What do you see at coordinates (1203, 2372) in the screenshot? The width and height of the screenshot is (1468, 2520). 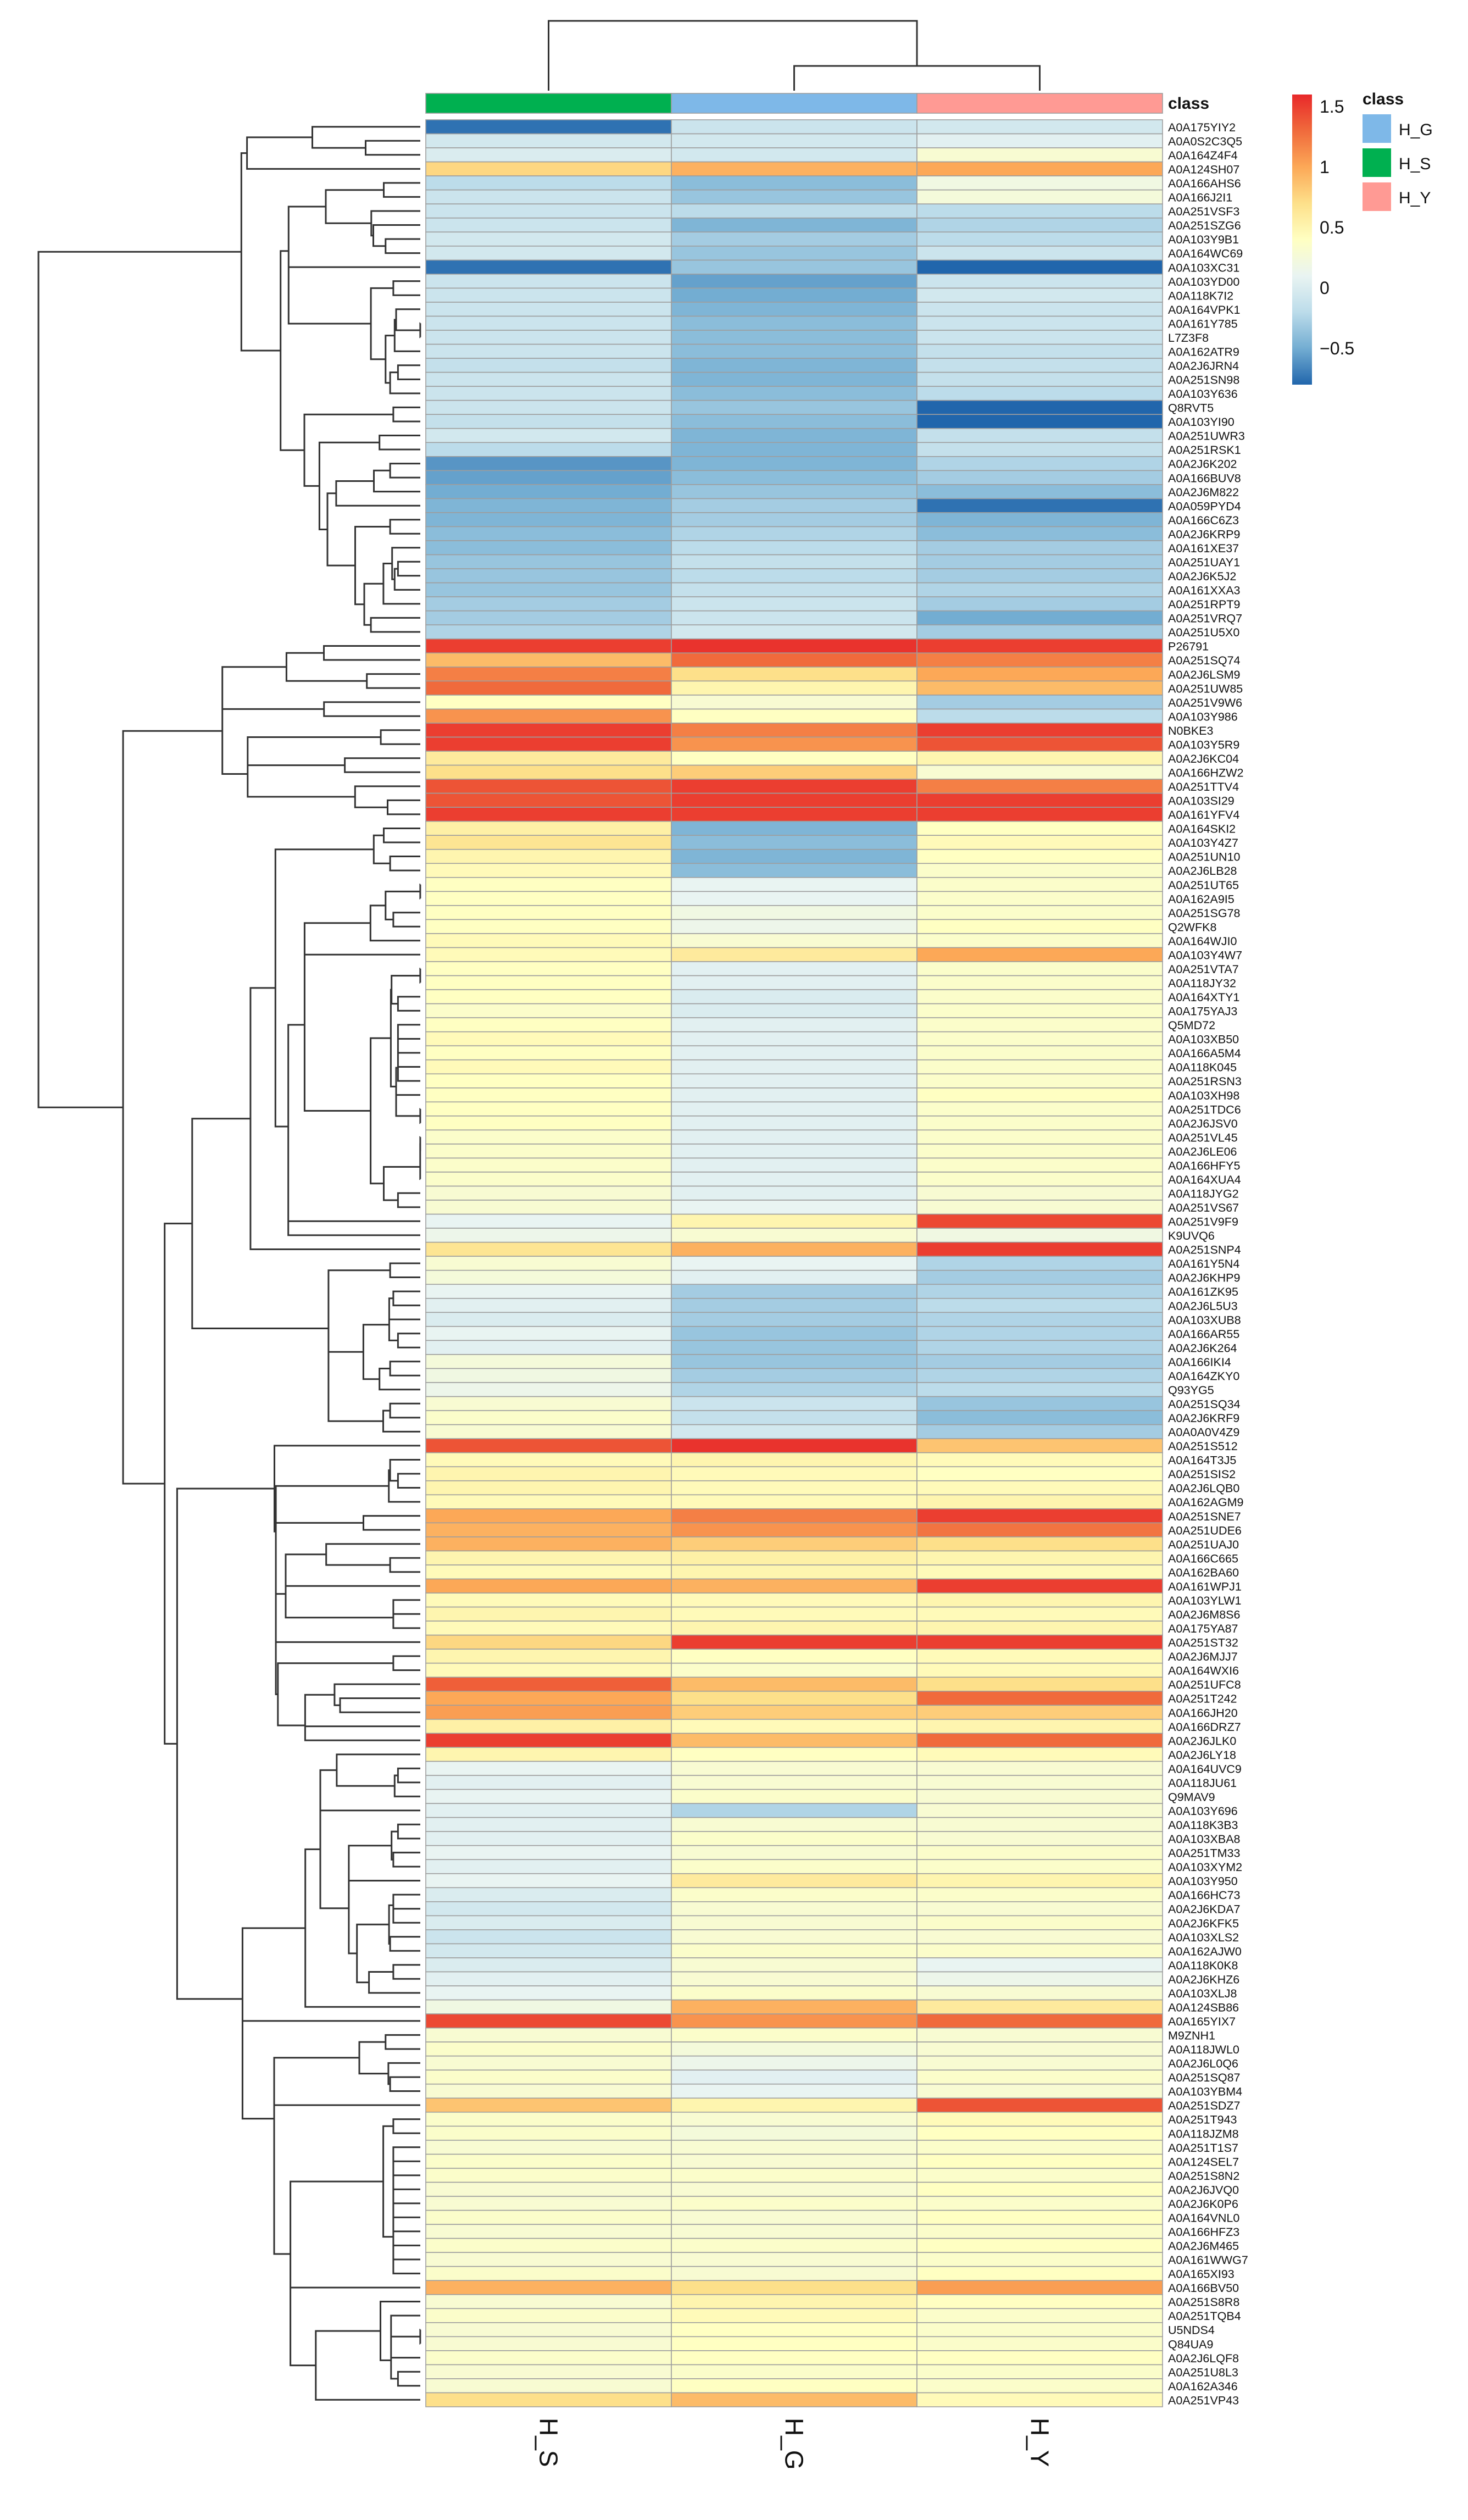 I see `row-label: A0A251U8L3` at bounding box center [1203, 2372].